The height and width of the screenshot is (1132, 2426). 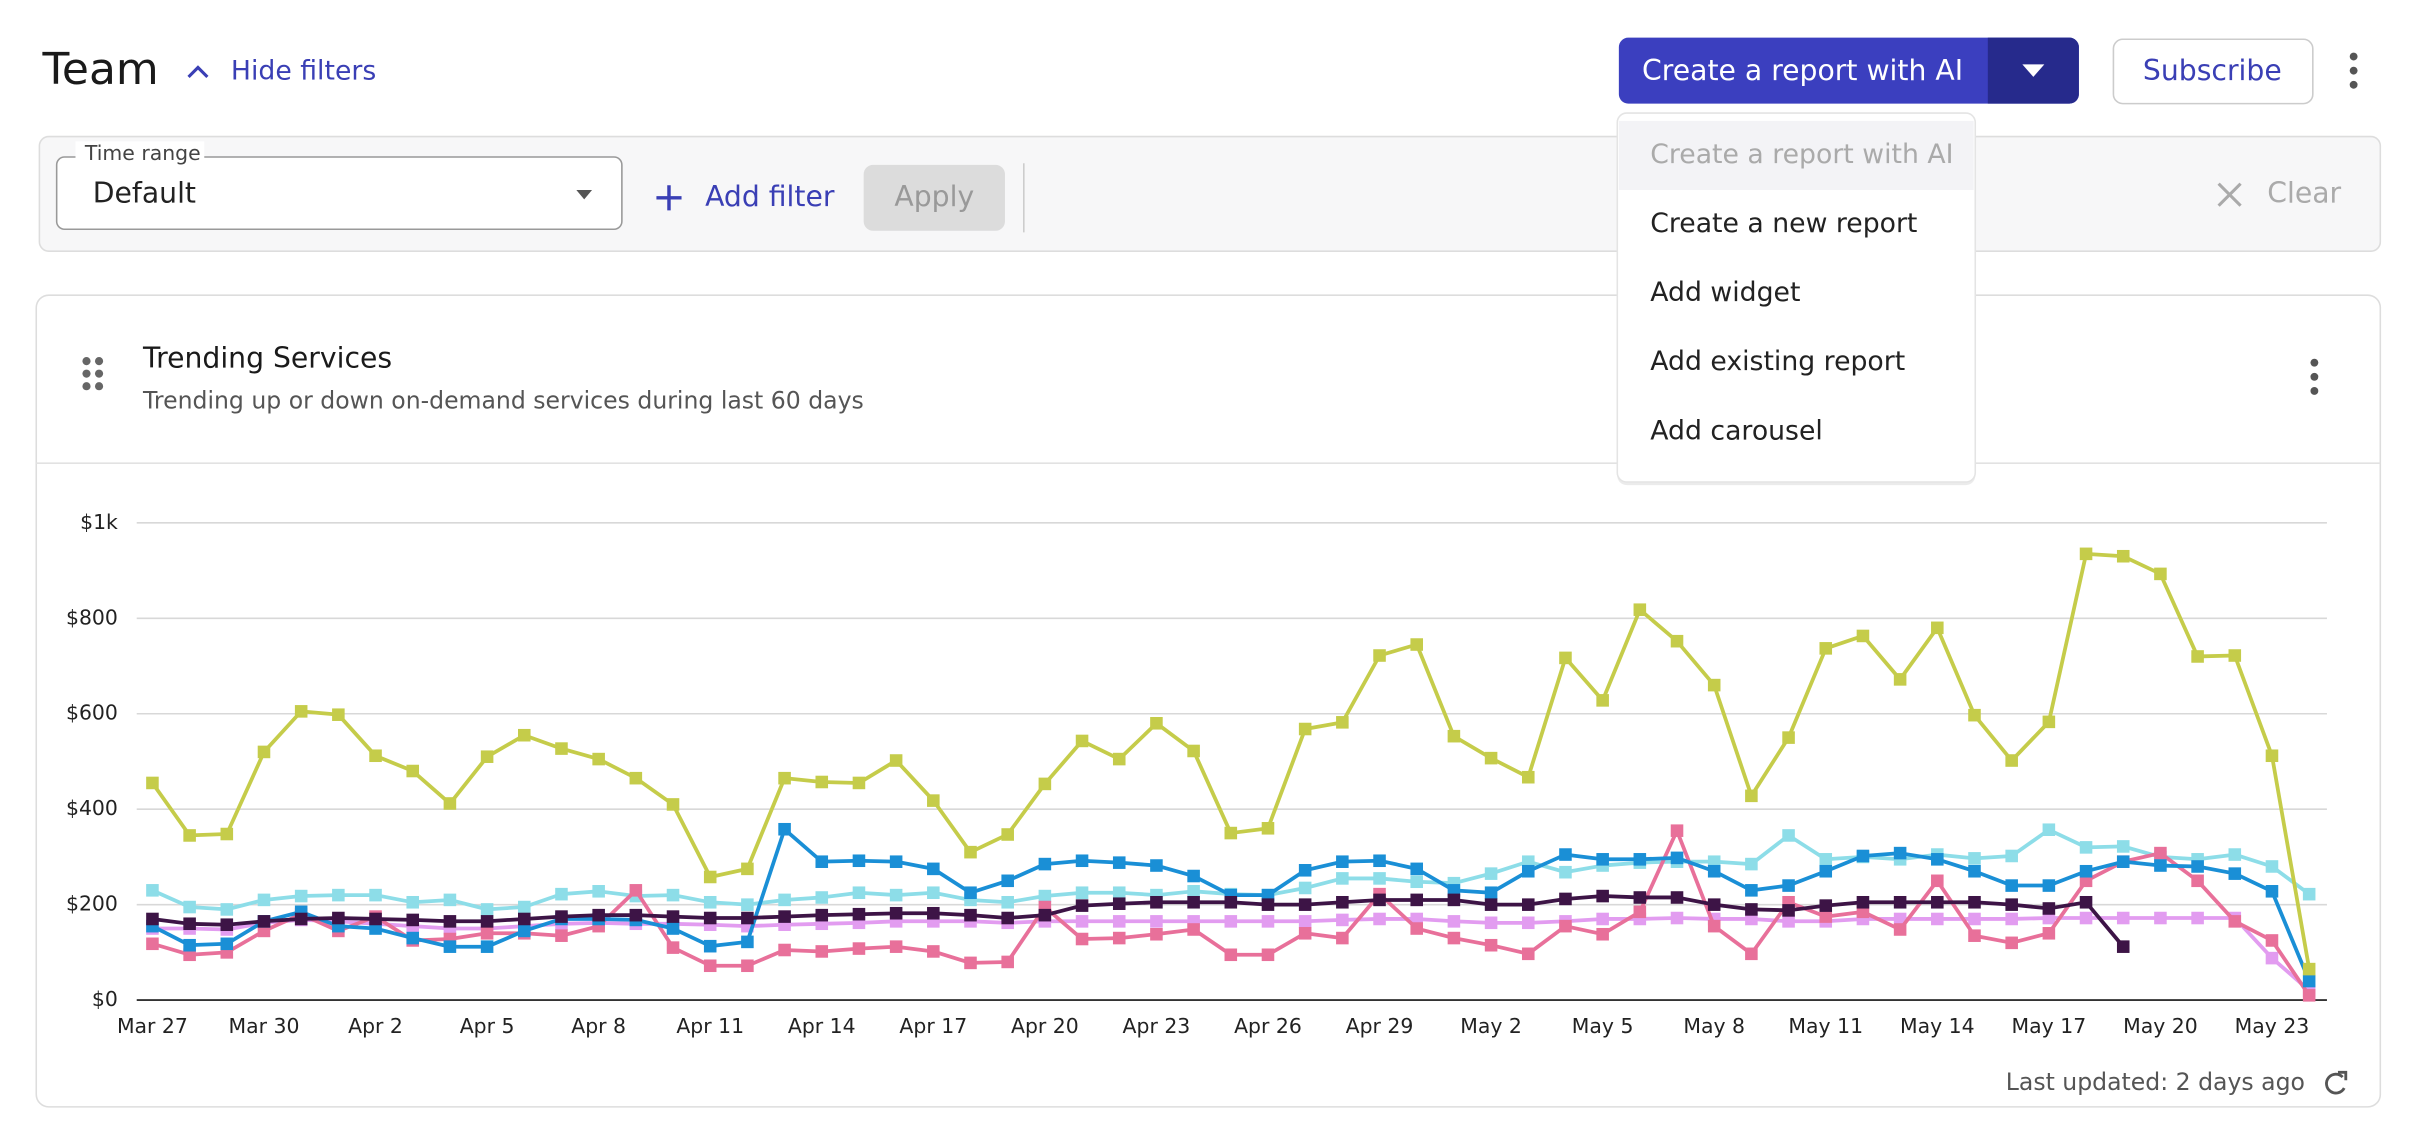 What do you see at coordinates (264, 1026) in the screenshot?
I see `x-tick-label: Mar 30` at bounding box center [264, 1026].